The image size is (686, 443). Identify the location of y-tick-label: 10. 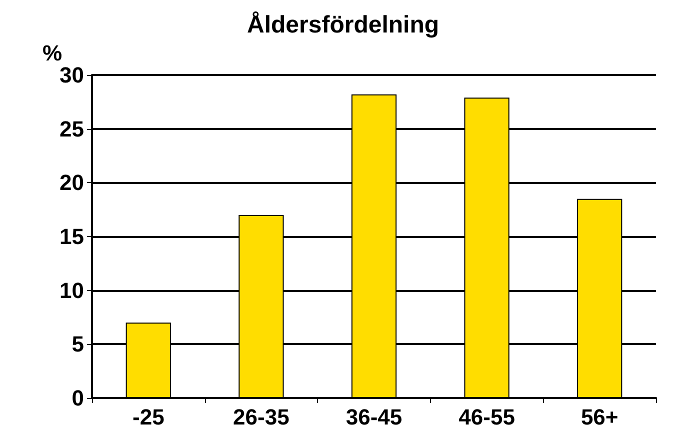
(72, 290).